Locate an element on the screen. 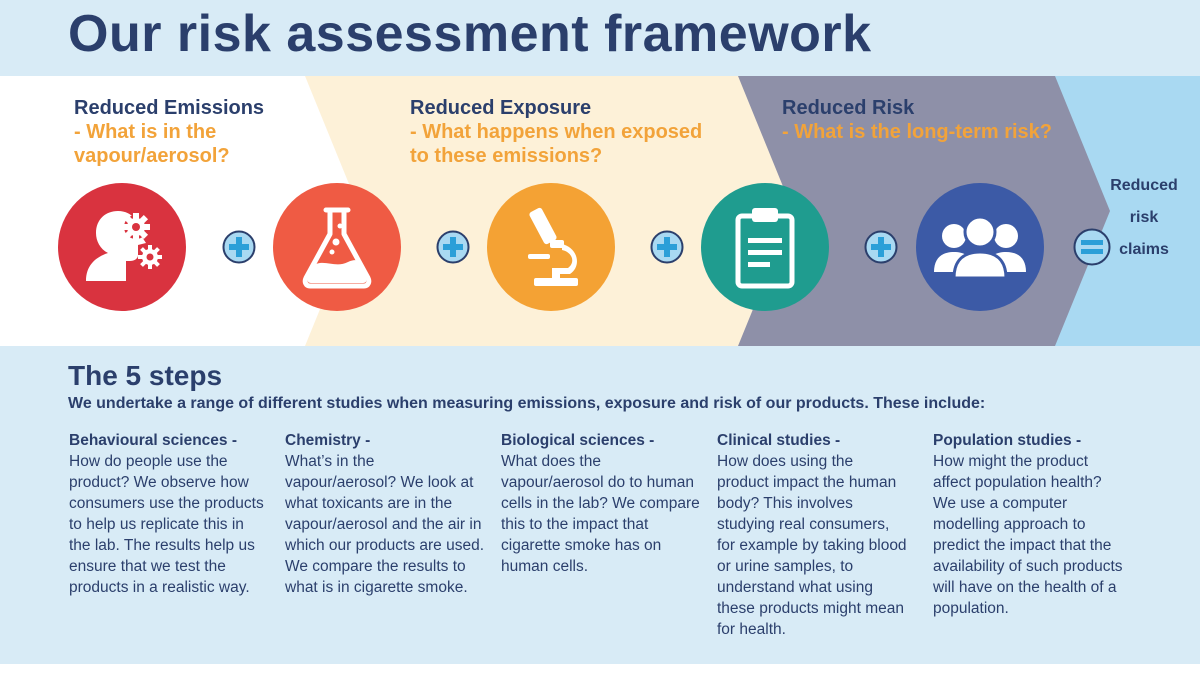  clinical-circle is located at coordinates (765, 247).